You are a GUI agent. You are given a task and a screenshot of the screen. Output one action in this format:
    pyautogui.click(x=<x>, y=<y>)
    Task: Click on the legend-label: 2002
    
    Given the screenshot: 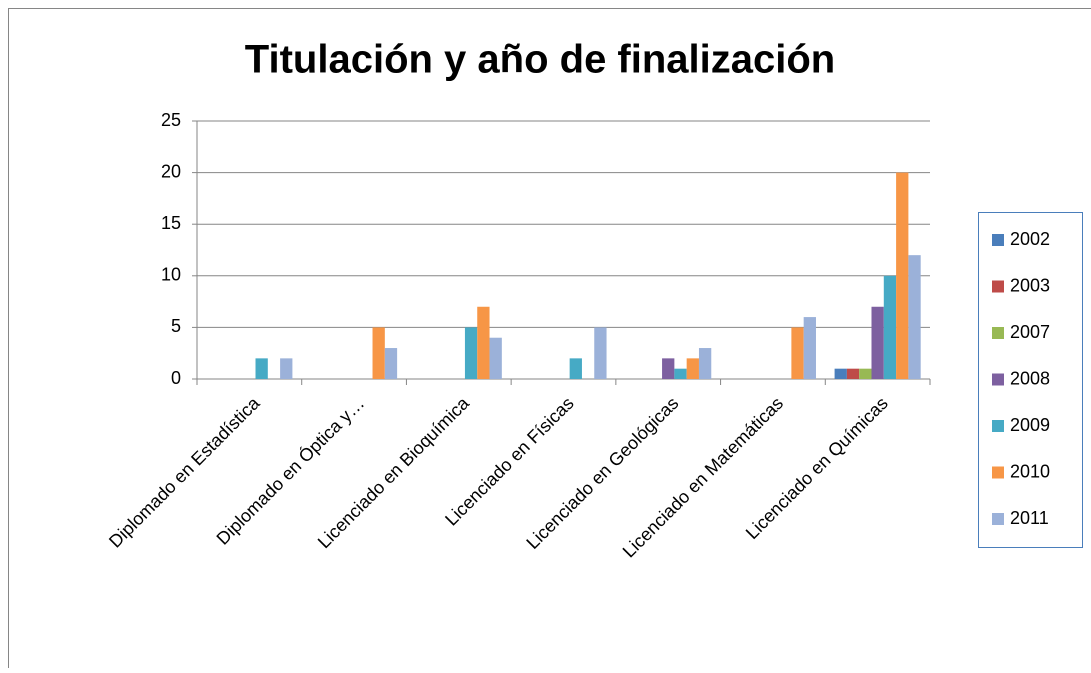 What is the action you would take?
    pyautogui.click(x=1030, y=239)
    